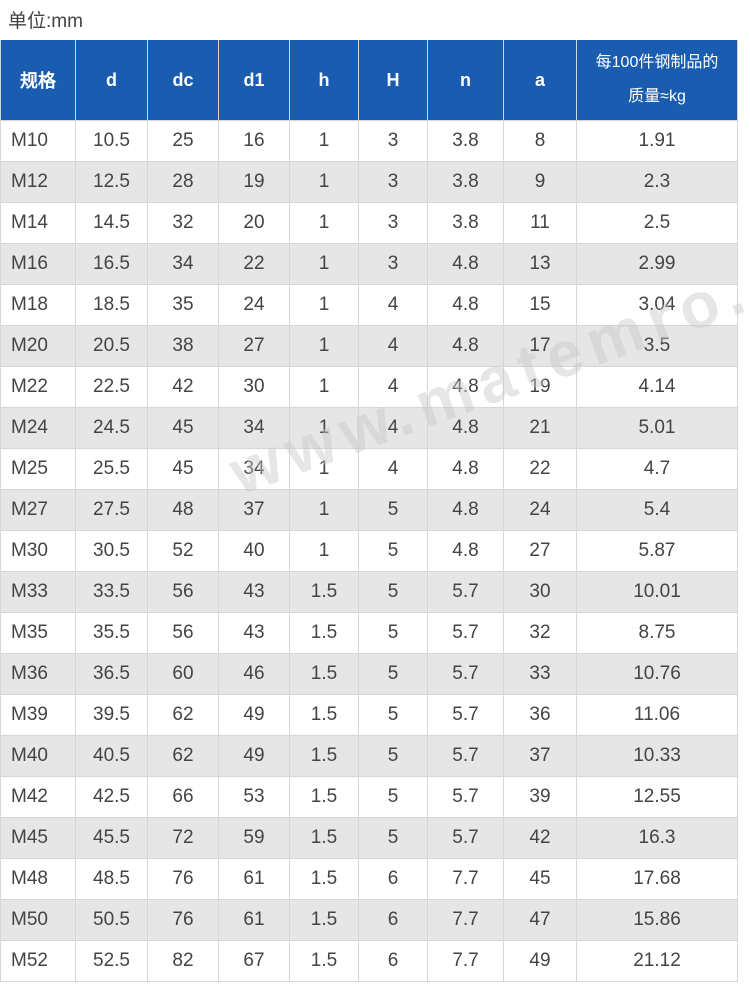 The image size is (750, 985). Describe the element at coordinates (111, 510) in the screenshot. I see `cell-d: 27.5` at that location.